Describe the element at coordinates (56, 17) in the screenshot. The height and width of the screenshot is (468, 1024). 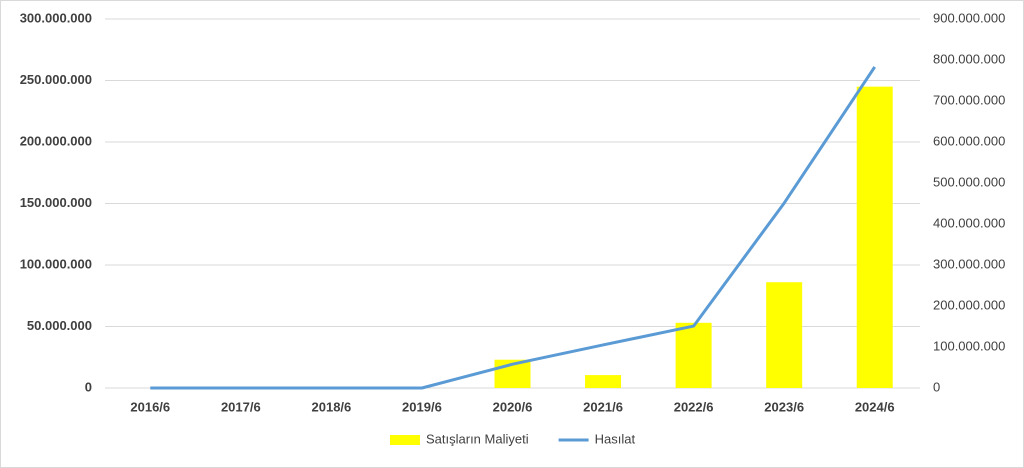
I see `y-tick-label: 300.000.000` at that location.